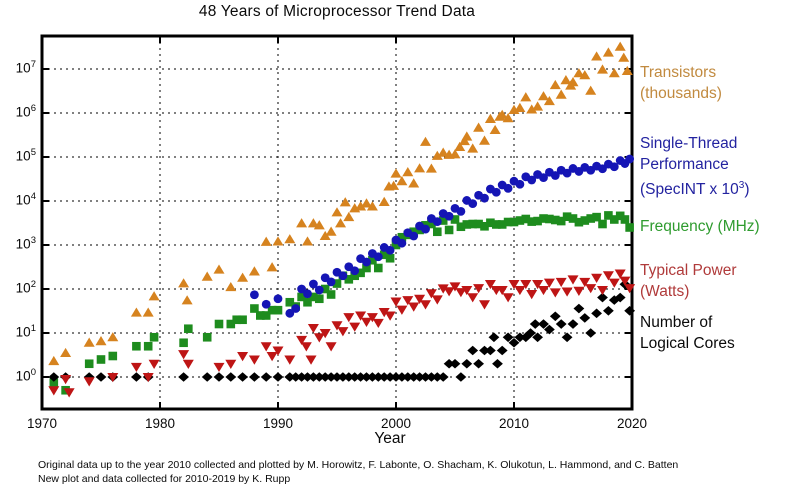  What do you see at coordinates (25, 111) in the screenshot?
I see `y-tick-label: 10⁶` at bounding box center [25, 111].